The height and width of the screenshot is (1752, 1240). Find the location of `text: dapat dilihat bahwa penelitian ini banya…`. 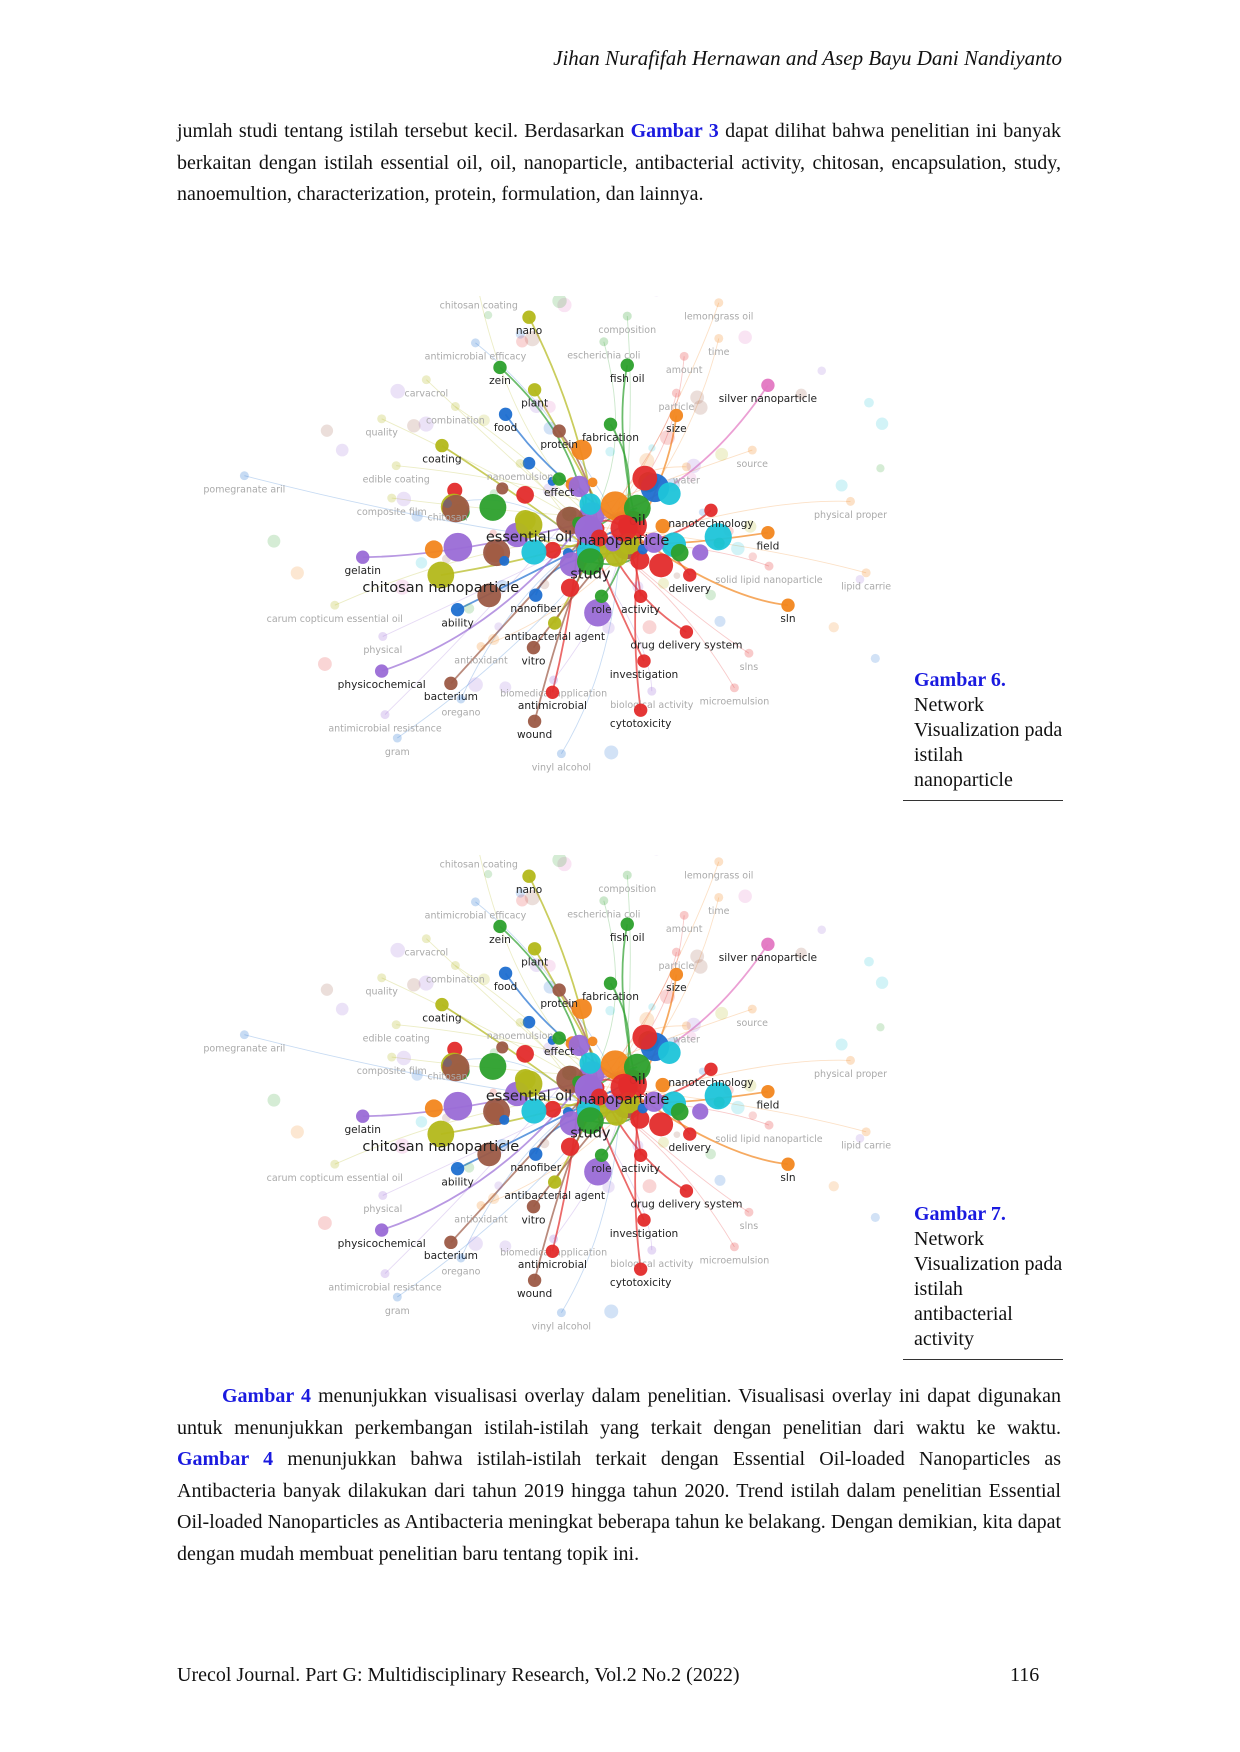

text: dapat dilihat bahwa penelitian ini banya… is located at coordinates (619, 162).